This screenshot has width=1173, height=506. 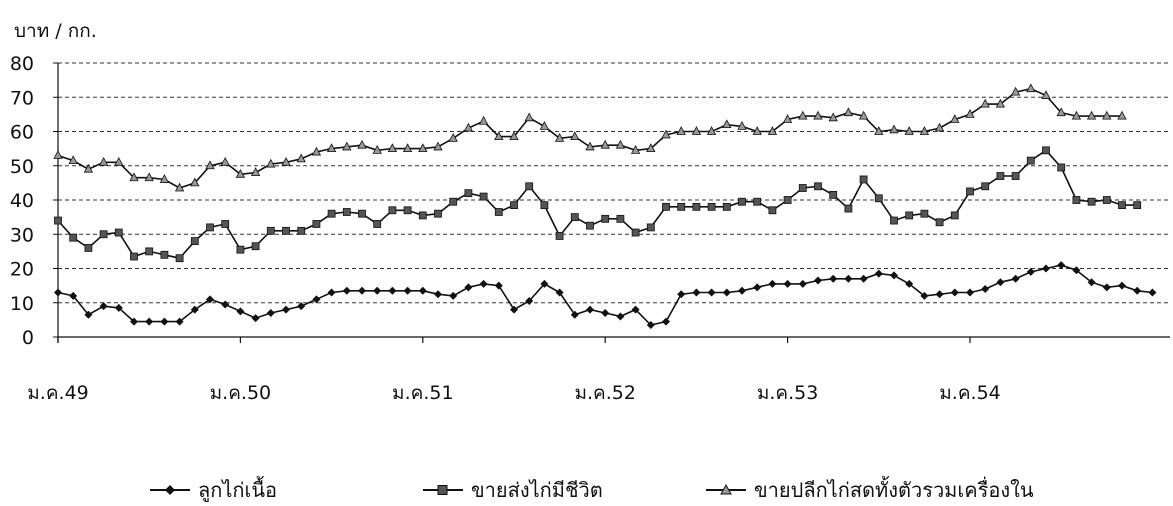 I want to click on legend-item-retail: ขายปลีกไก่สดทั้งตัวรวมเครื่องใน, so click(x=869, y=490).